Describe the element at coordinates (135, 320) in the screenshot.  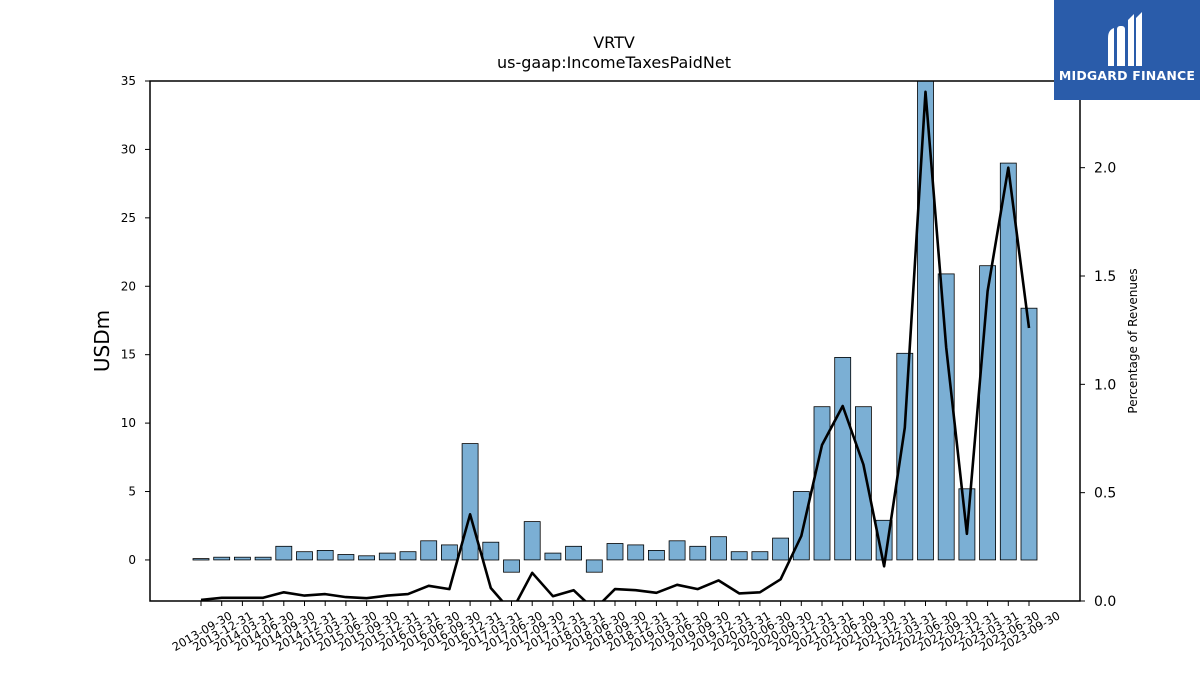
I see `left-axis-ticks: 0 5 10 15 20 25 30 35` at that location.